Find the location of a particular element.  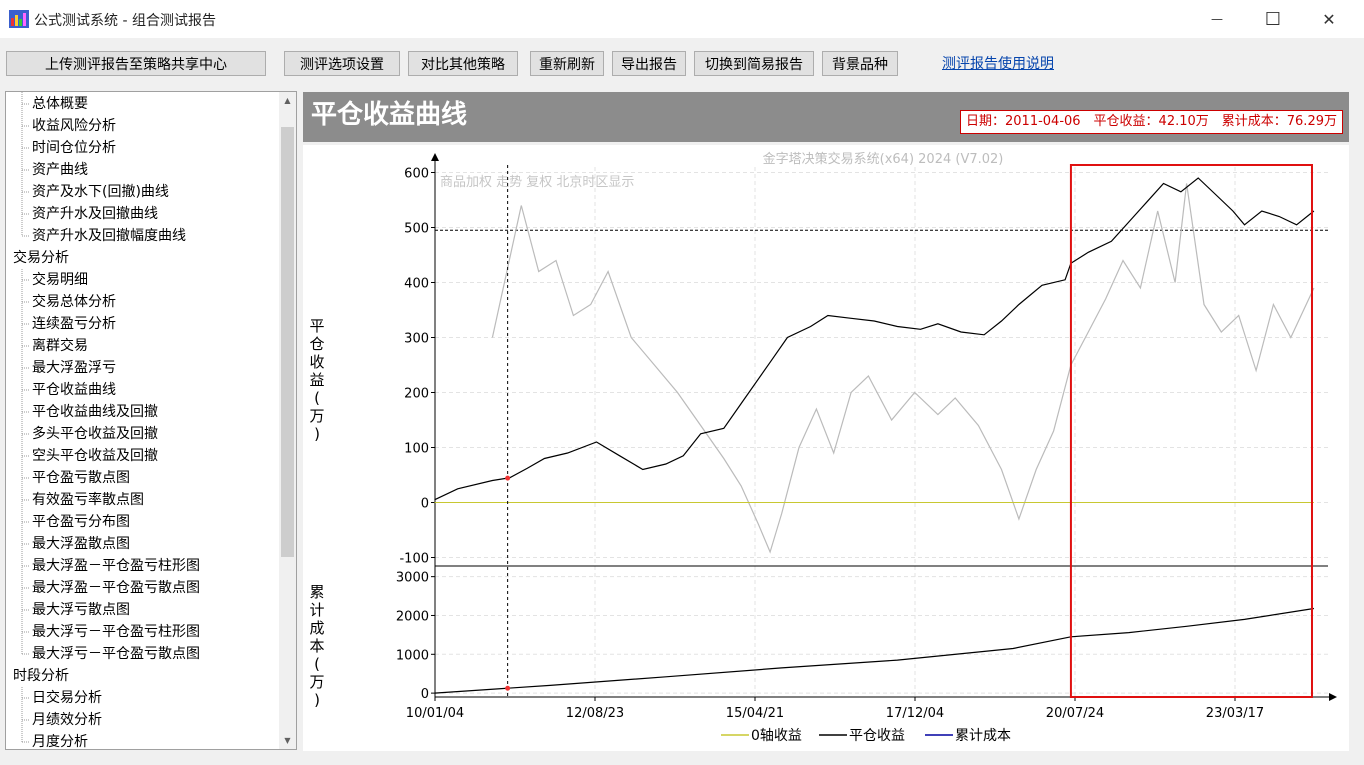

upper-y-axis-label: 万 is located at coordinates (316, 416).